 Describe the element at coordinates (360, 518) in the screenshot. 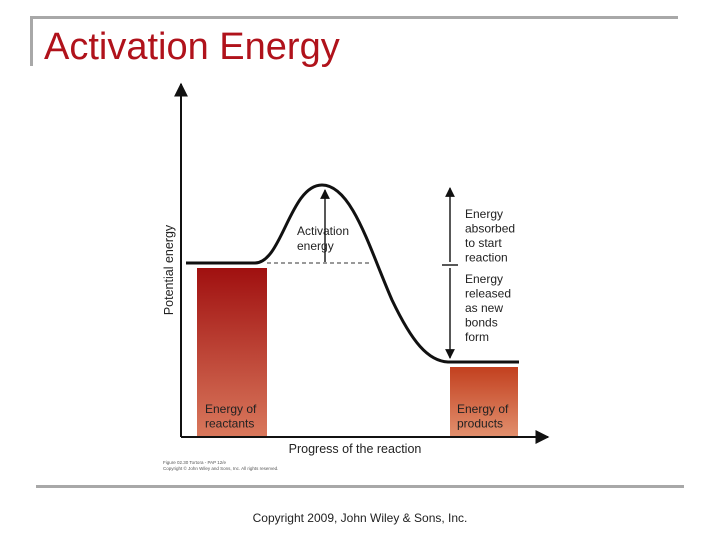

I see `copyright-footer: Copyright 2009, John Wiley & Sons, Inc.` at that location.